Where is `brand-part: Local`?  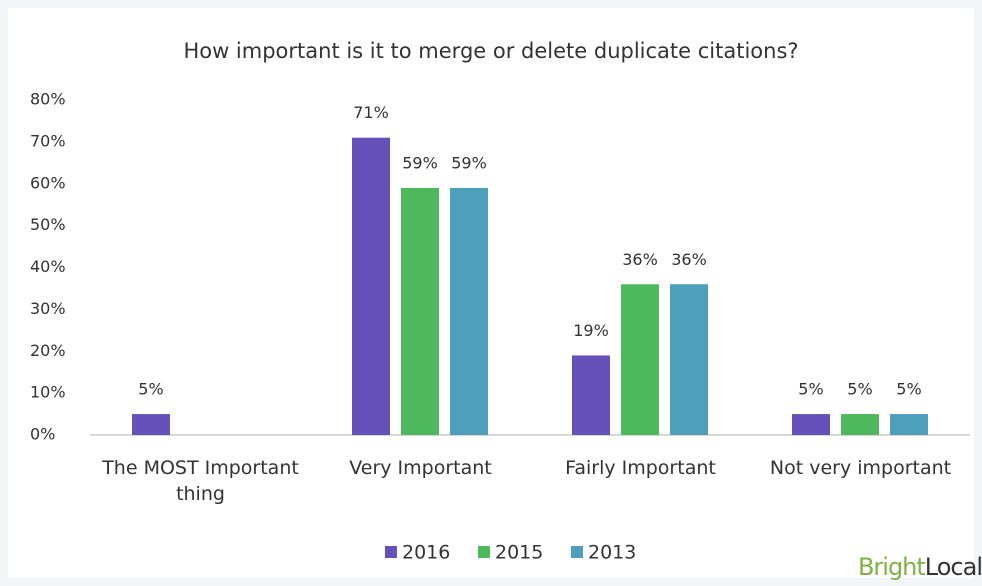
brand-part: Local is located at coordinates (953, 567).